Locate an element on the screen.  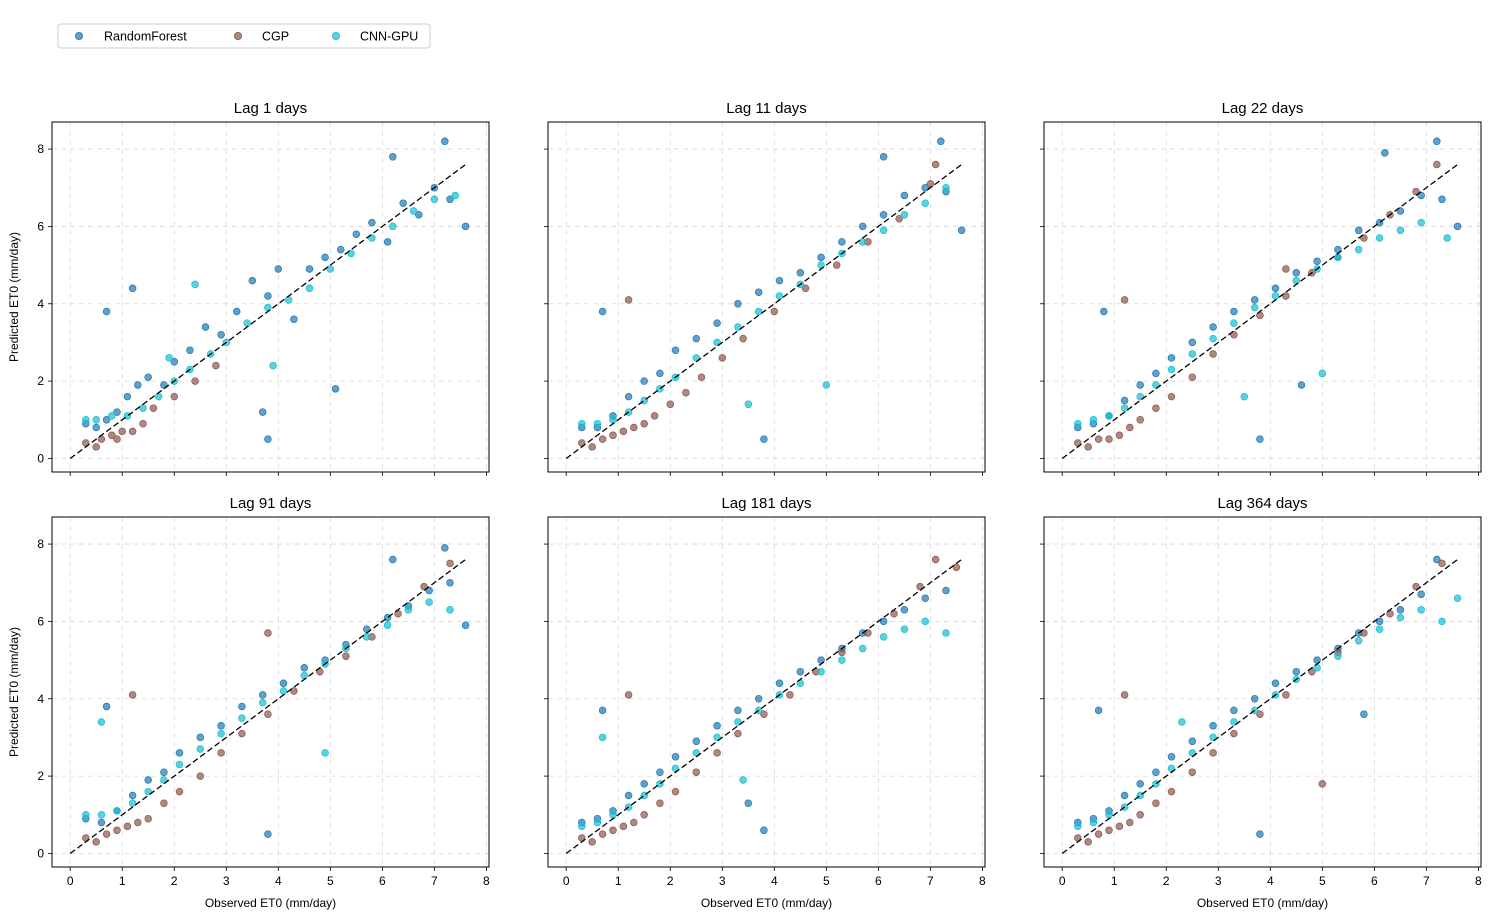
y-tick-label: 4 is located at coordinates (40, 304).